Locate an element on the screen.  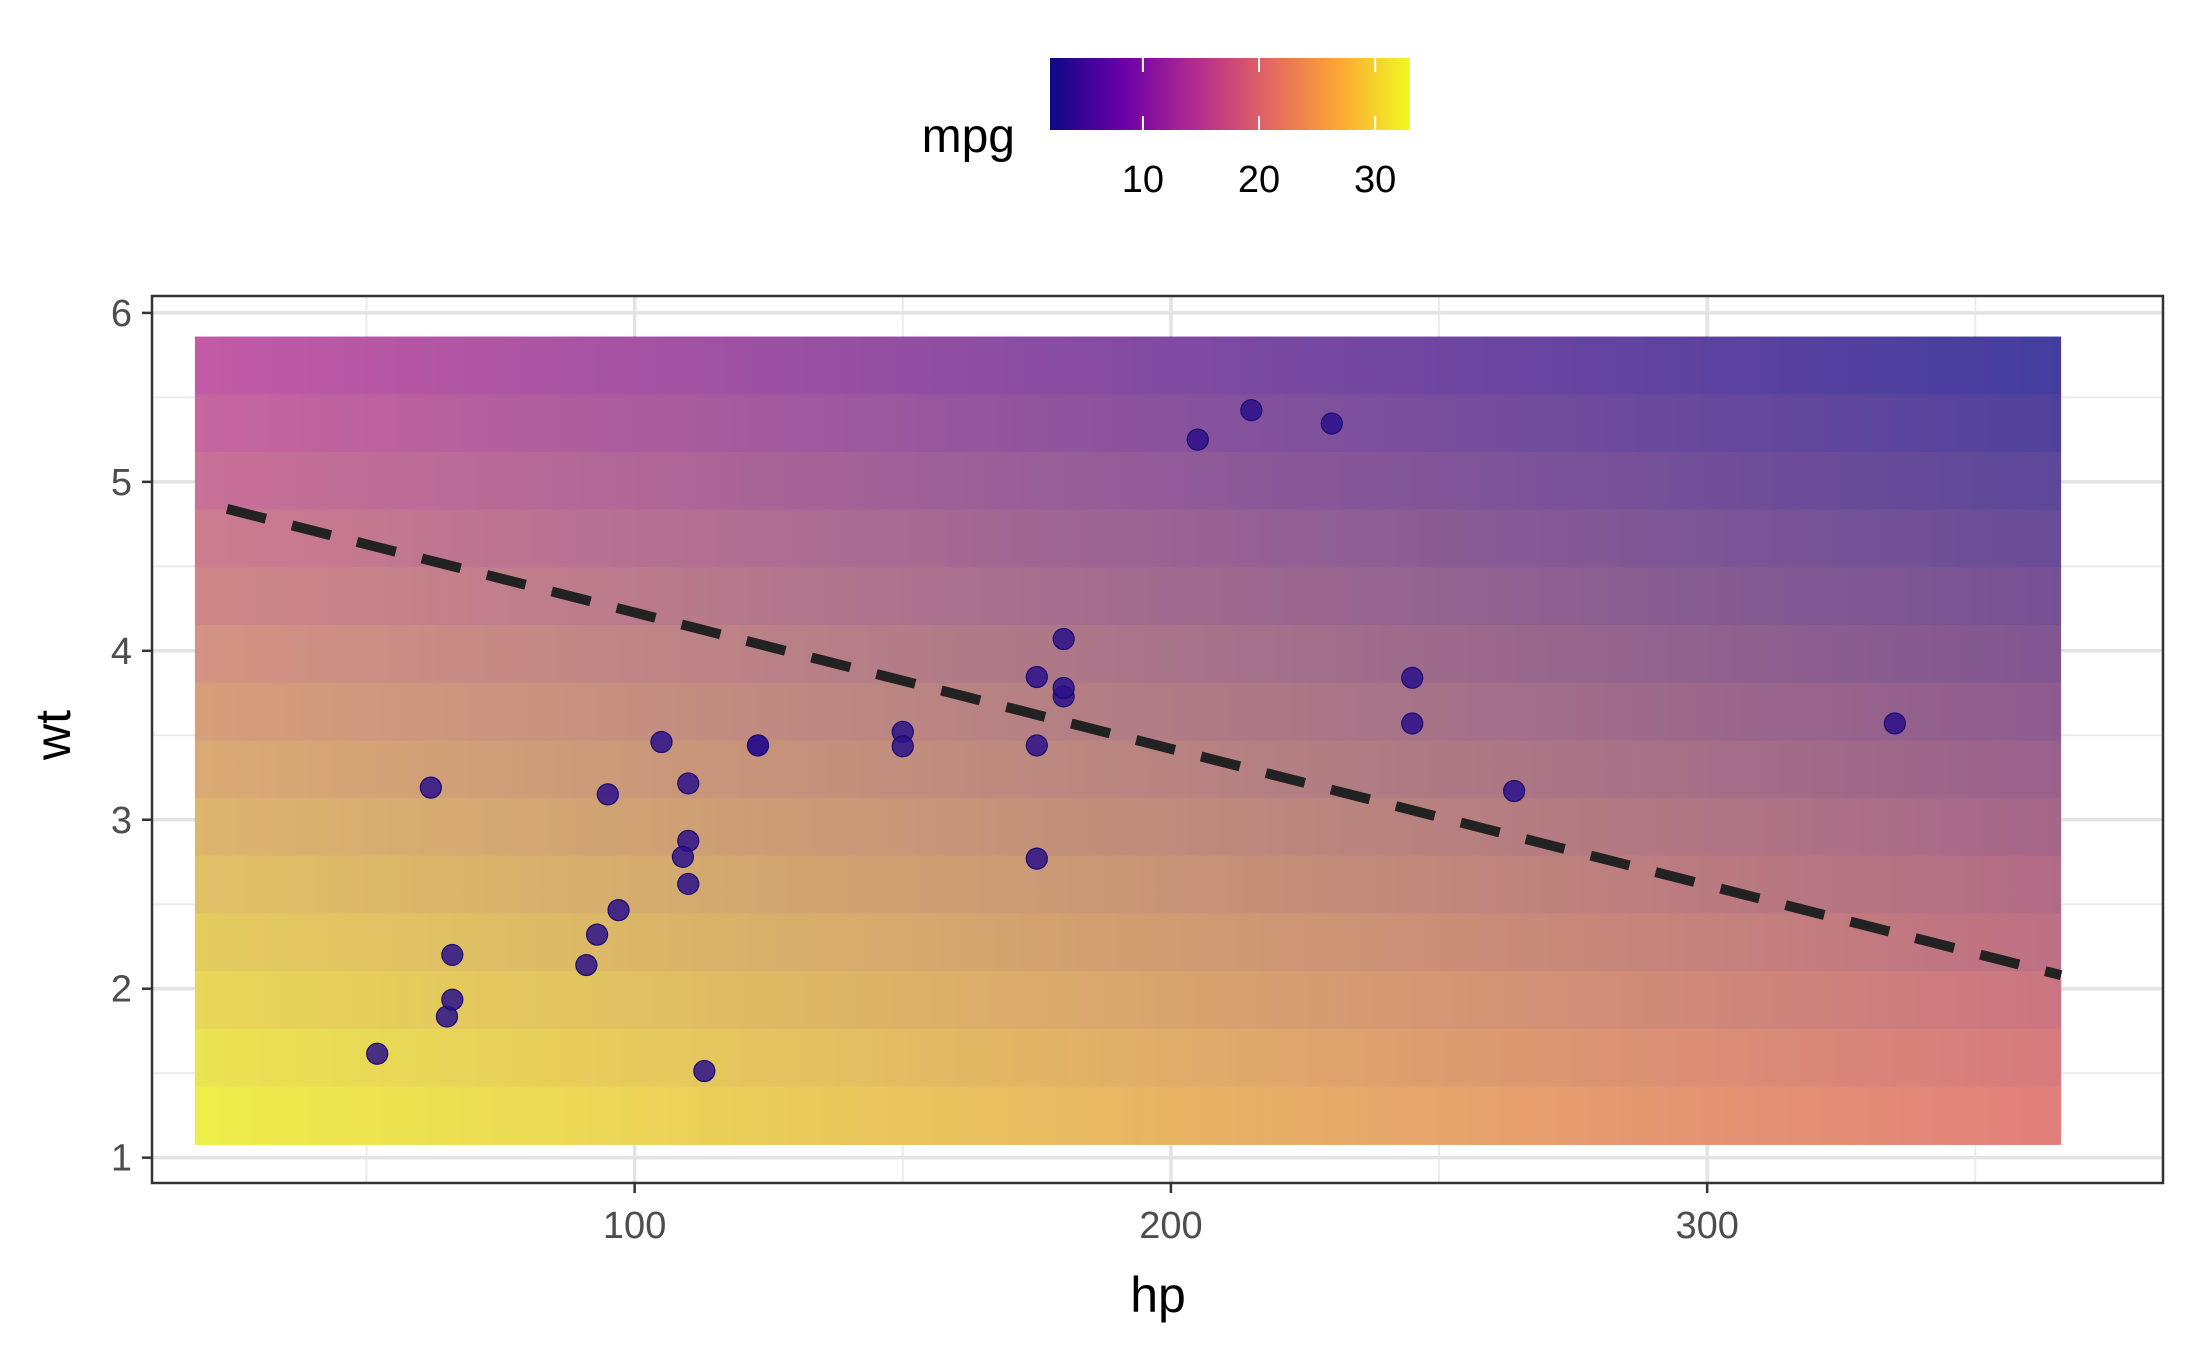
x-tick-label: 200 is located at coordinates (1170, 1226).